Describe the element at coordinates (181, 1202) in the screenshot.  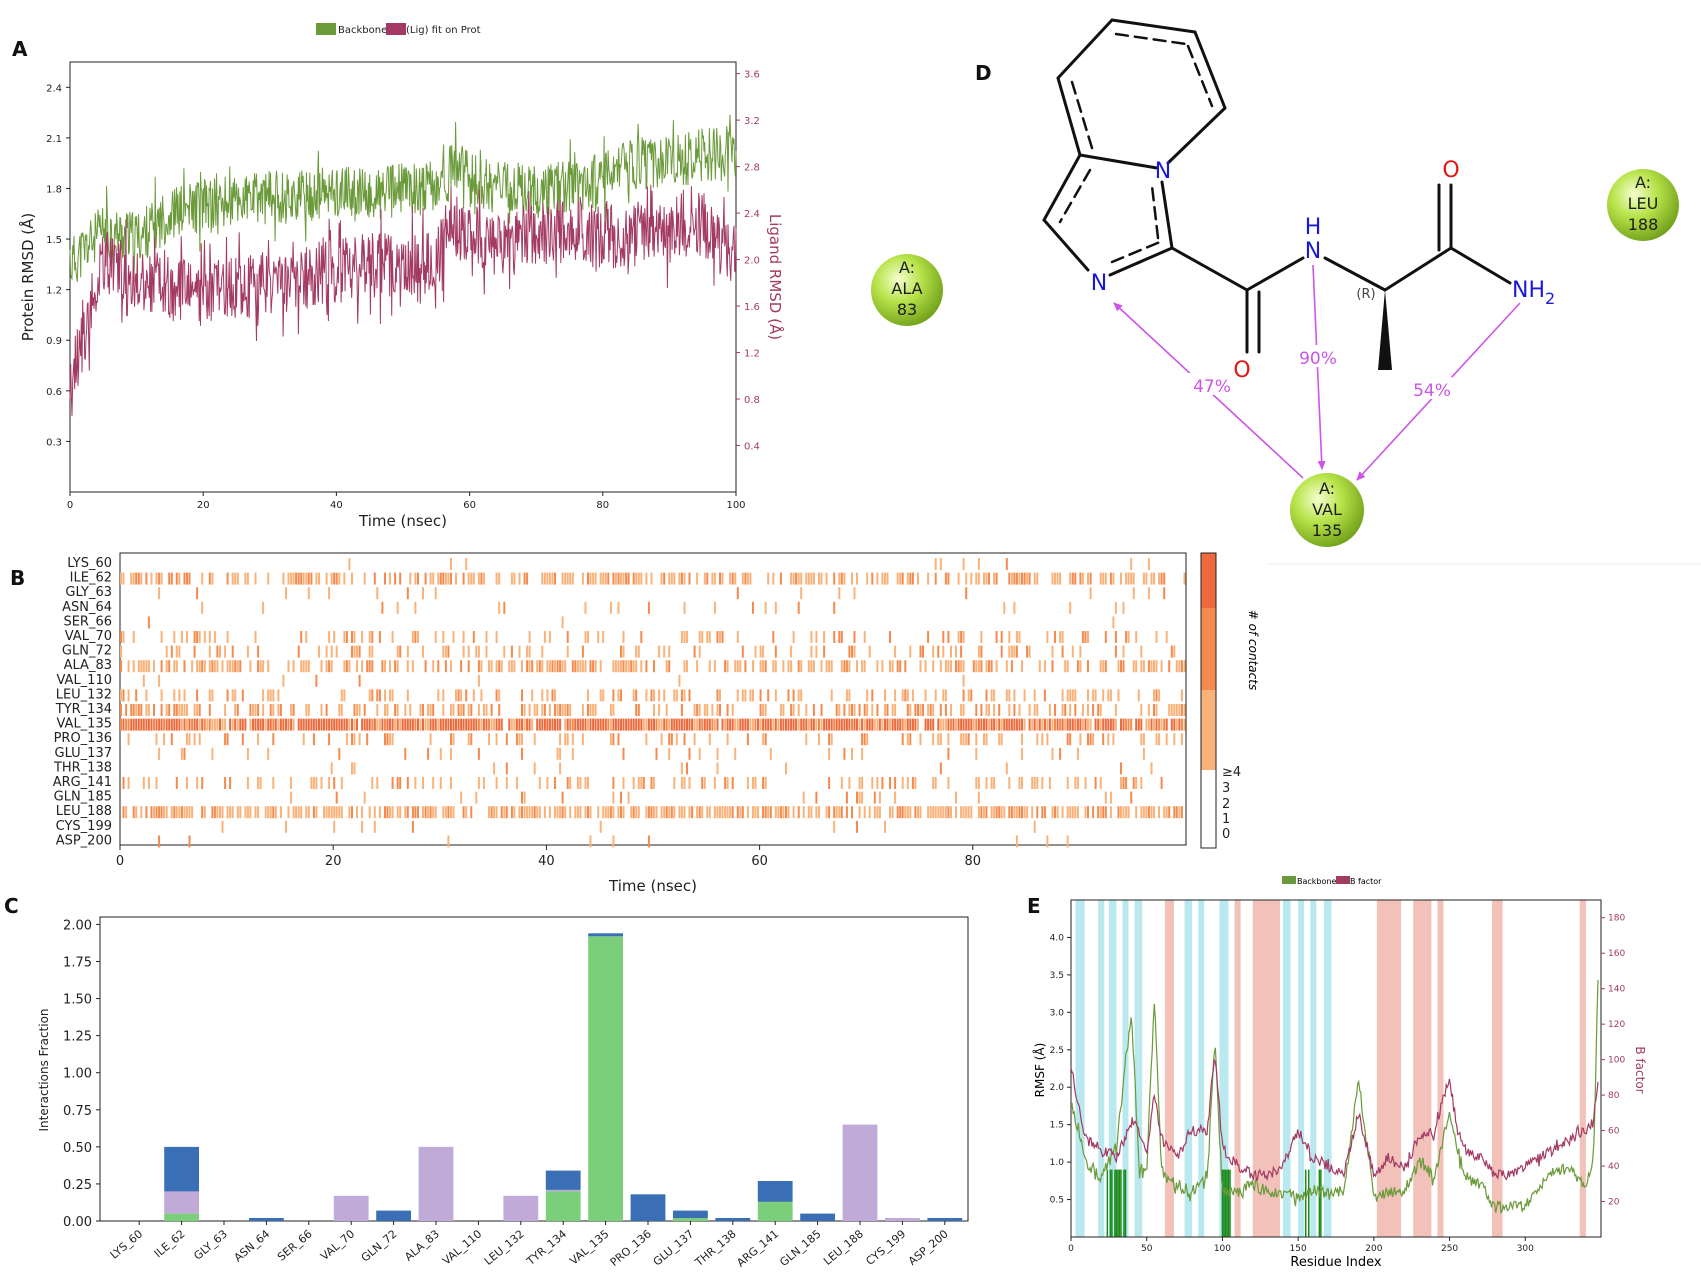
I see `bar-hydrophobic` at that location.